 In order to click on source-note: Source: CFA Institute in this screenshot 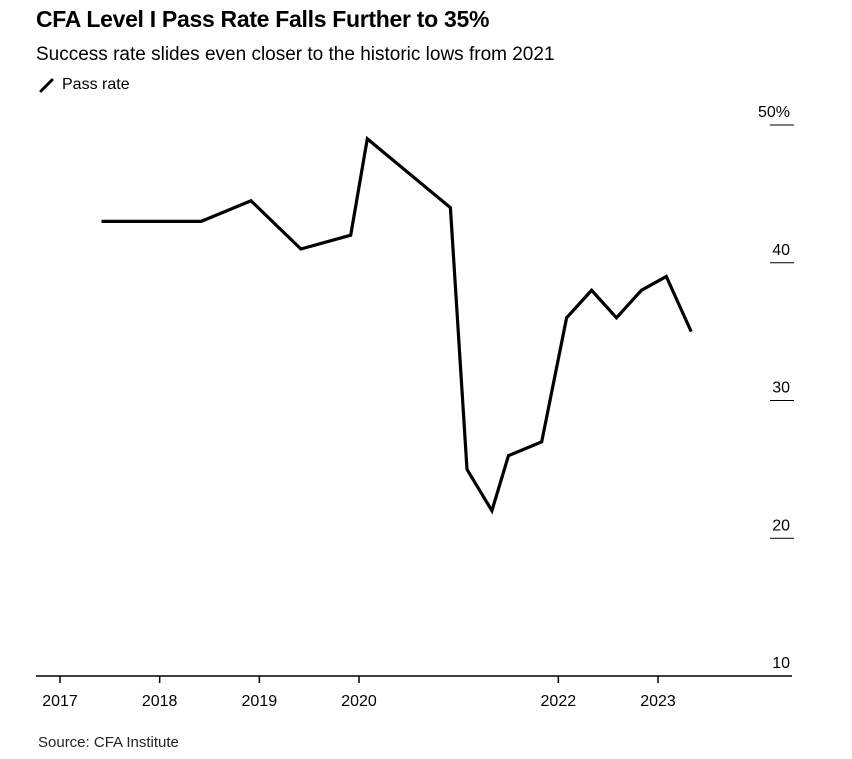, I will do `click(108, 742)`.